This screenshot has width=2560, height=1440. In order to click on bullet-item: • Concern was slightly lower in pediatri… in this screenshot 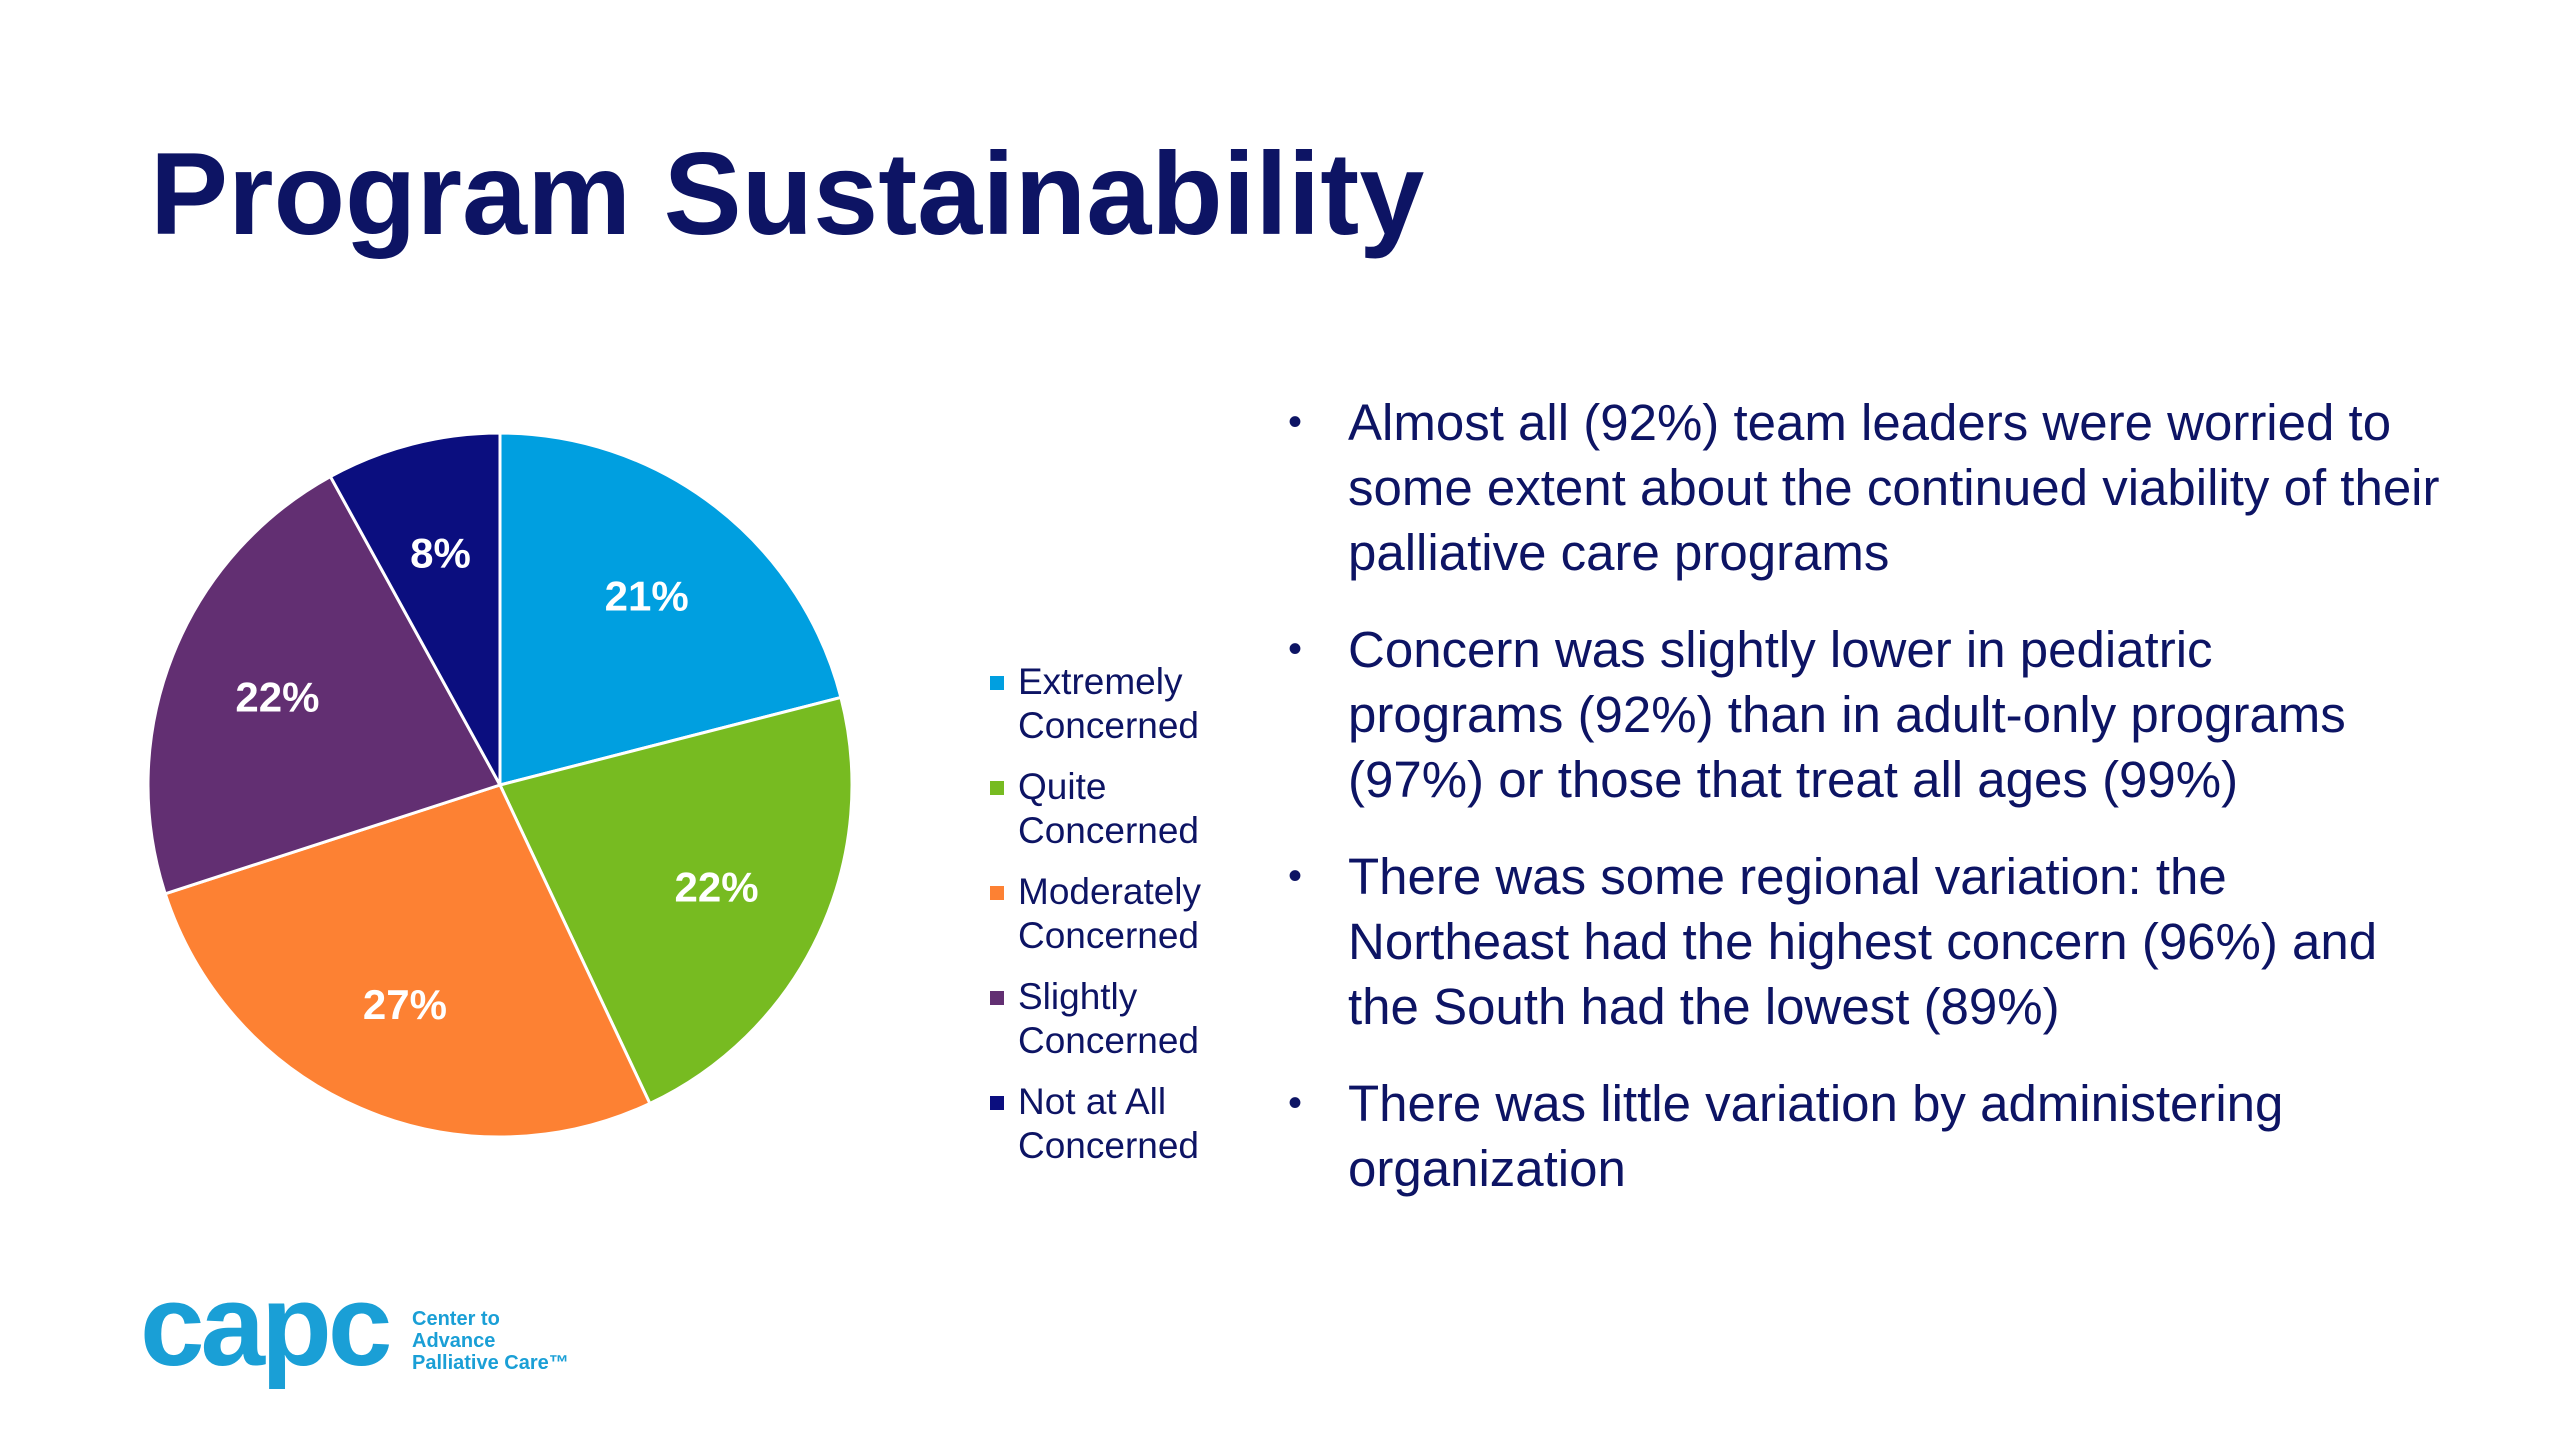, I will do `click(1860, 714)`.